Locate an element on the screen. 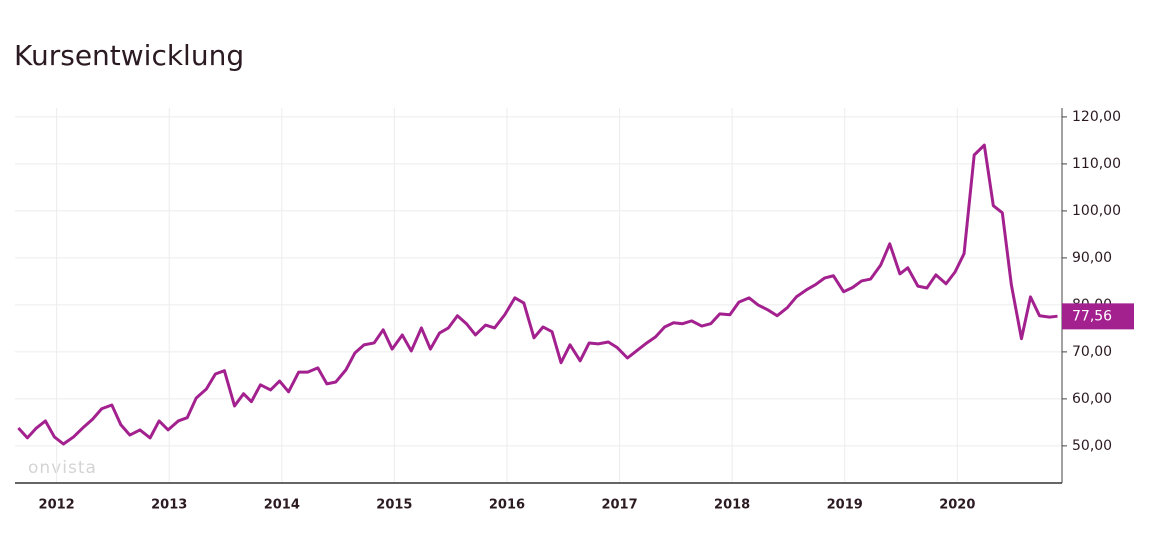 Image resolution: width=1152 pixels, height=548 pixels. x-tick-label: 2018 is located at coordinates (732, 505).